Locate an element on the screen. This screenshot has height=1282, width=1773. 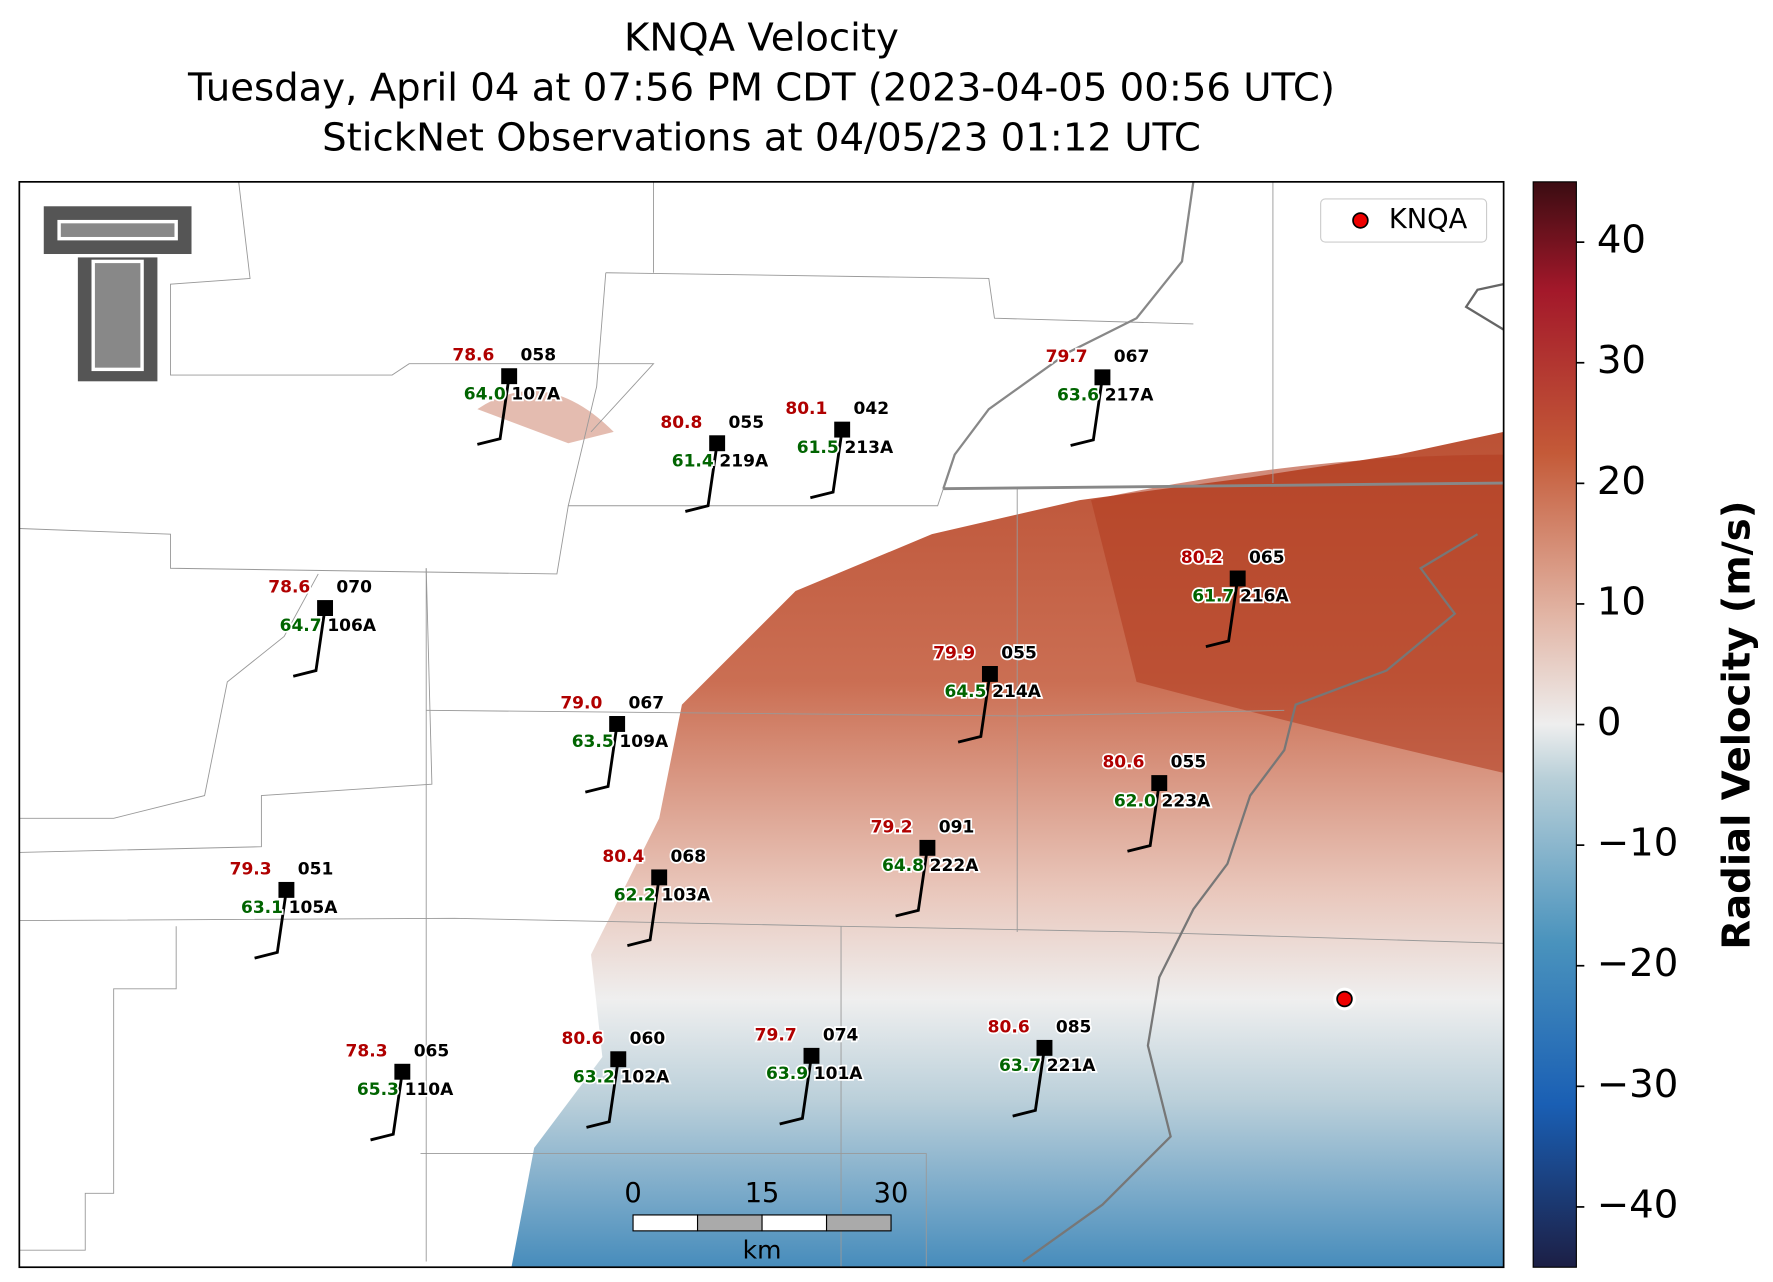
dewpoint: 61.4 is located at coordinates (693, 461).